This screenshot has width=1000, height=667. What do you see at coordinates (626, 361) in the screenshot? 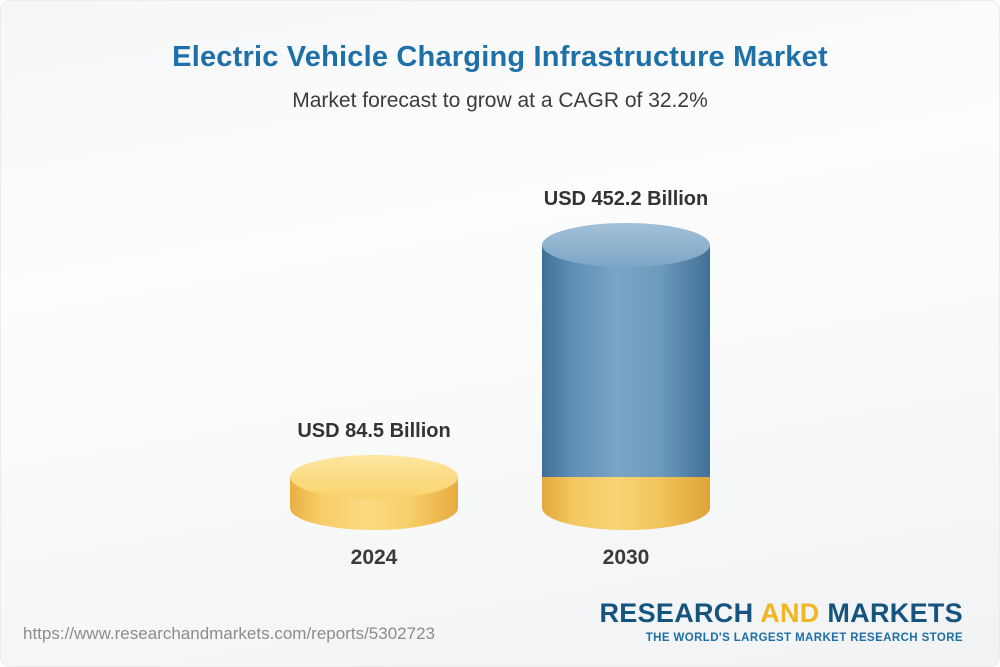
I see `bar-2030-body` at bounding box center [626, 361].